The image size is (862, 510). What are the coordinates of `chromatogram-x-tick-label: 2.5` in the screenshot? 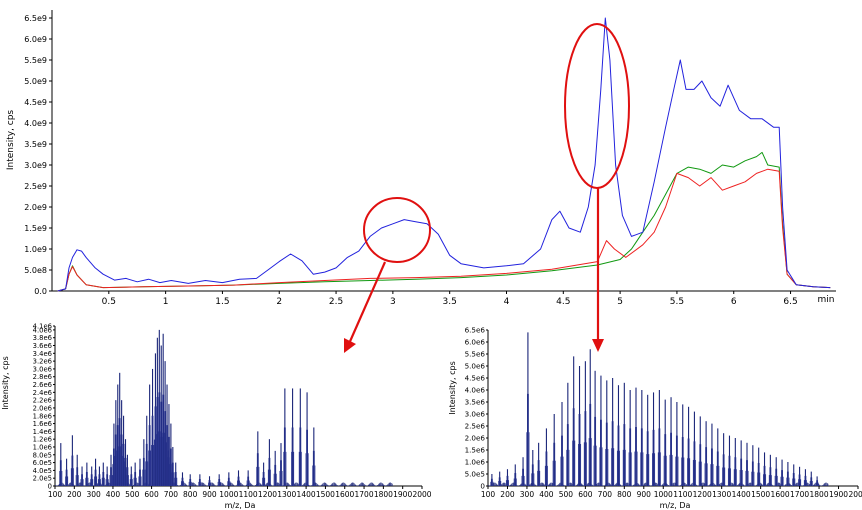 It's located at (336, 302).